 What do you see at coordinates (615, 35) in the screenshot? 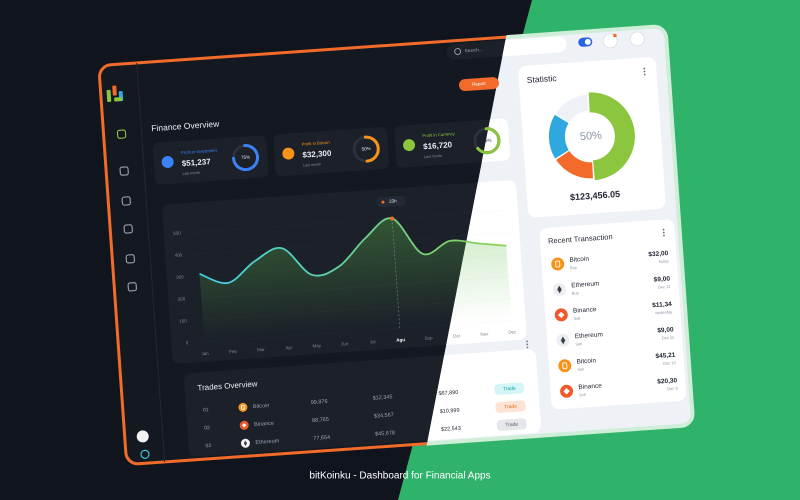
I see `notification-dot` at bounding box center [615, 35].